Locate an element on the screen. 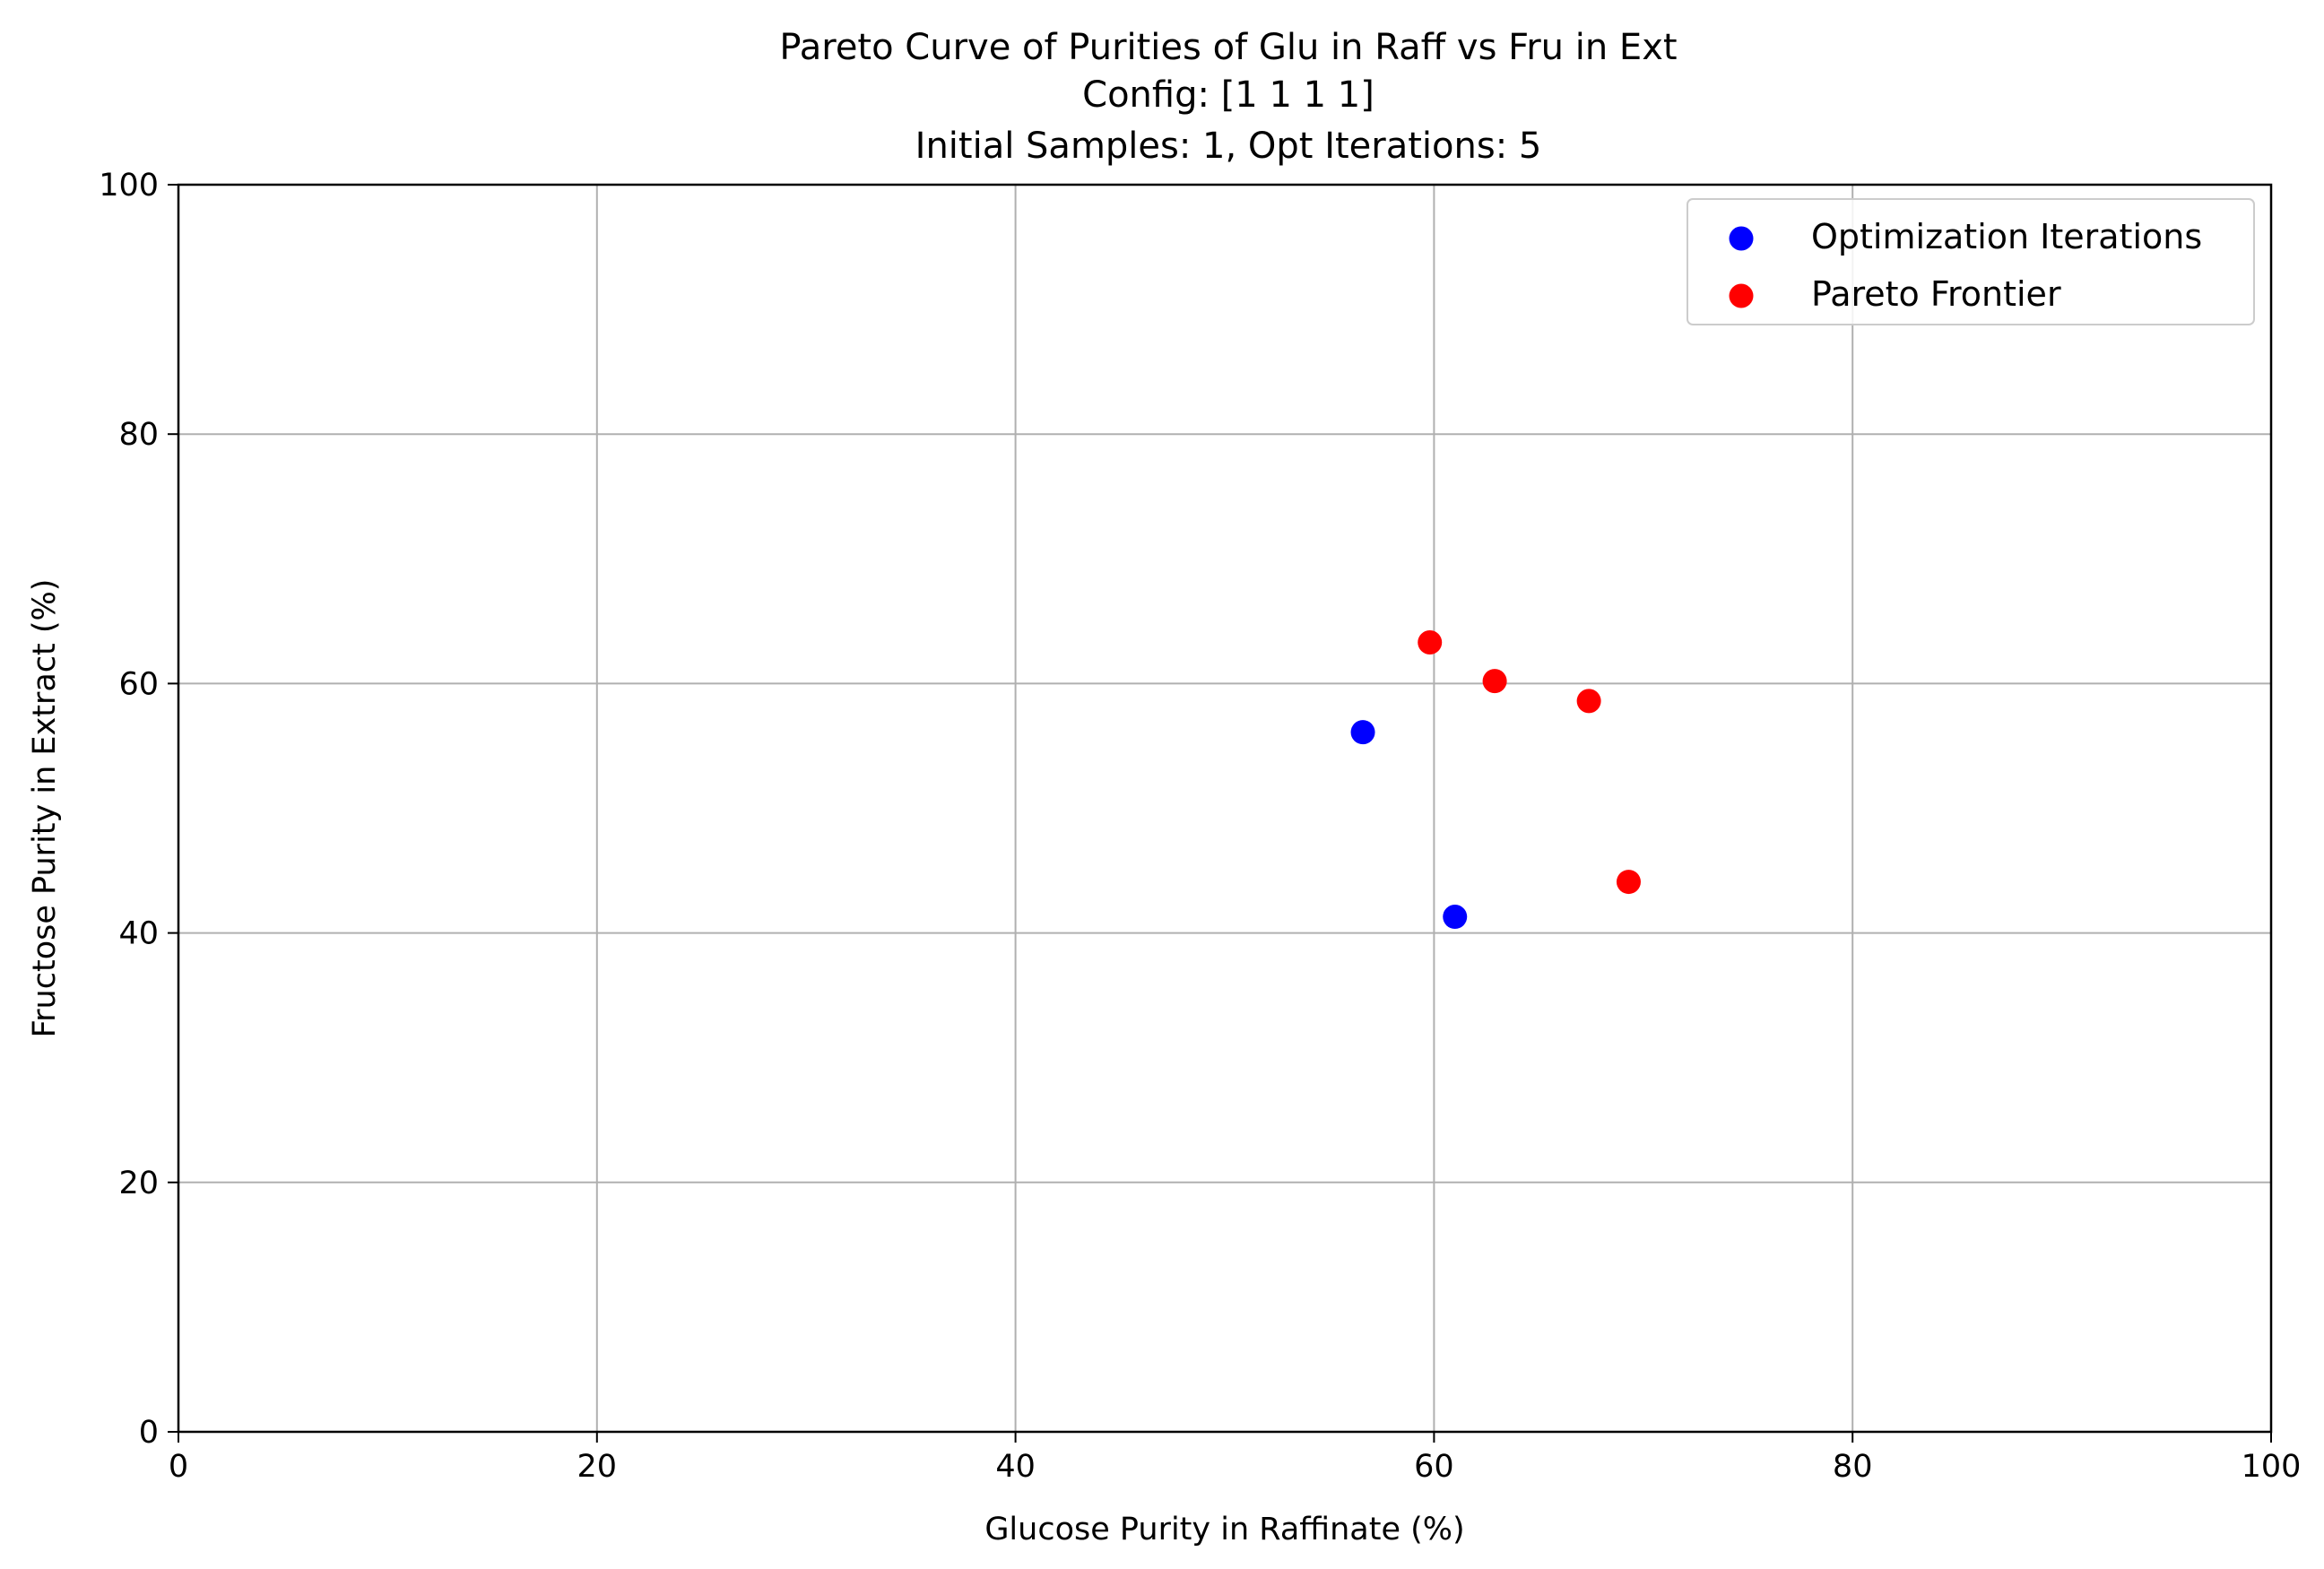 This screenshot has height=1569, width=2324. chart-title-line-2: Config: [1 1 1 1] is located at coordinates (1228, 95).